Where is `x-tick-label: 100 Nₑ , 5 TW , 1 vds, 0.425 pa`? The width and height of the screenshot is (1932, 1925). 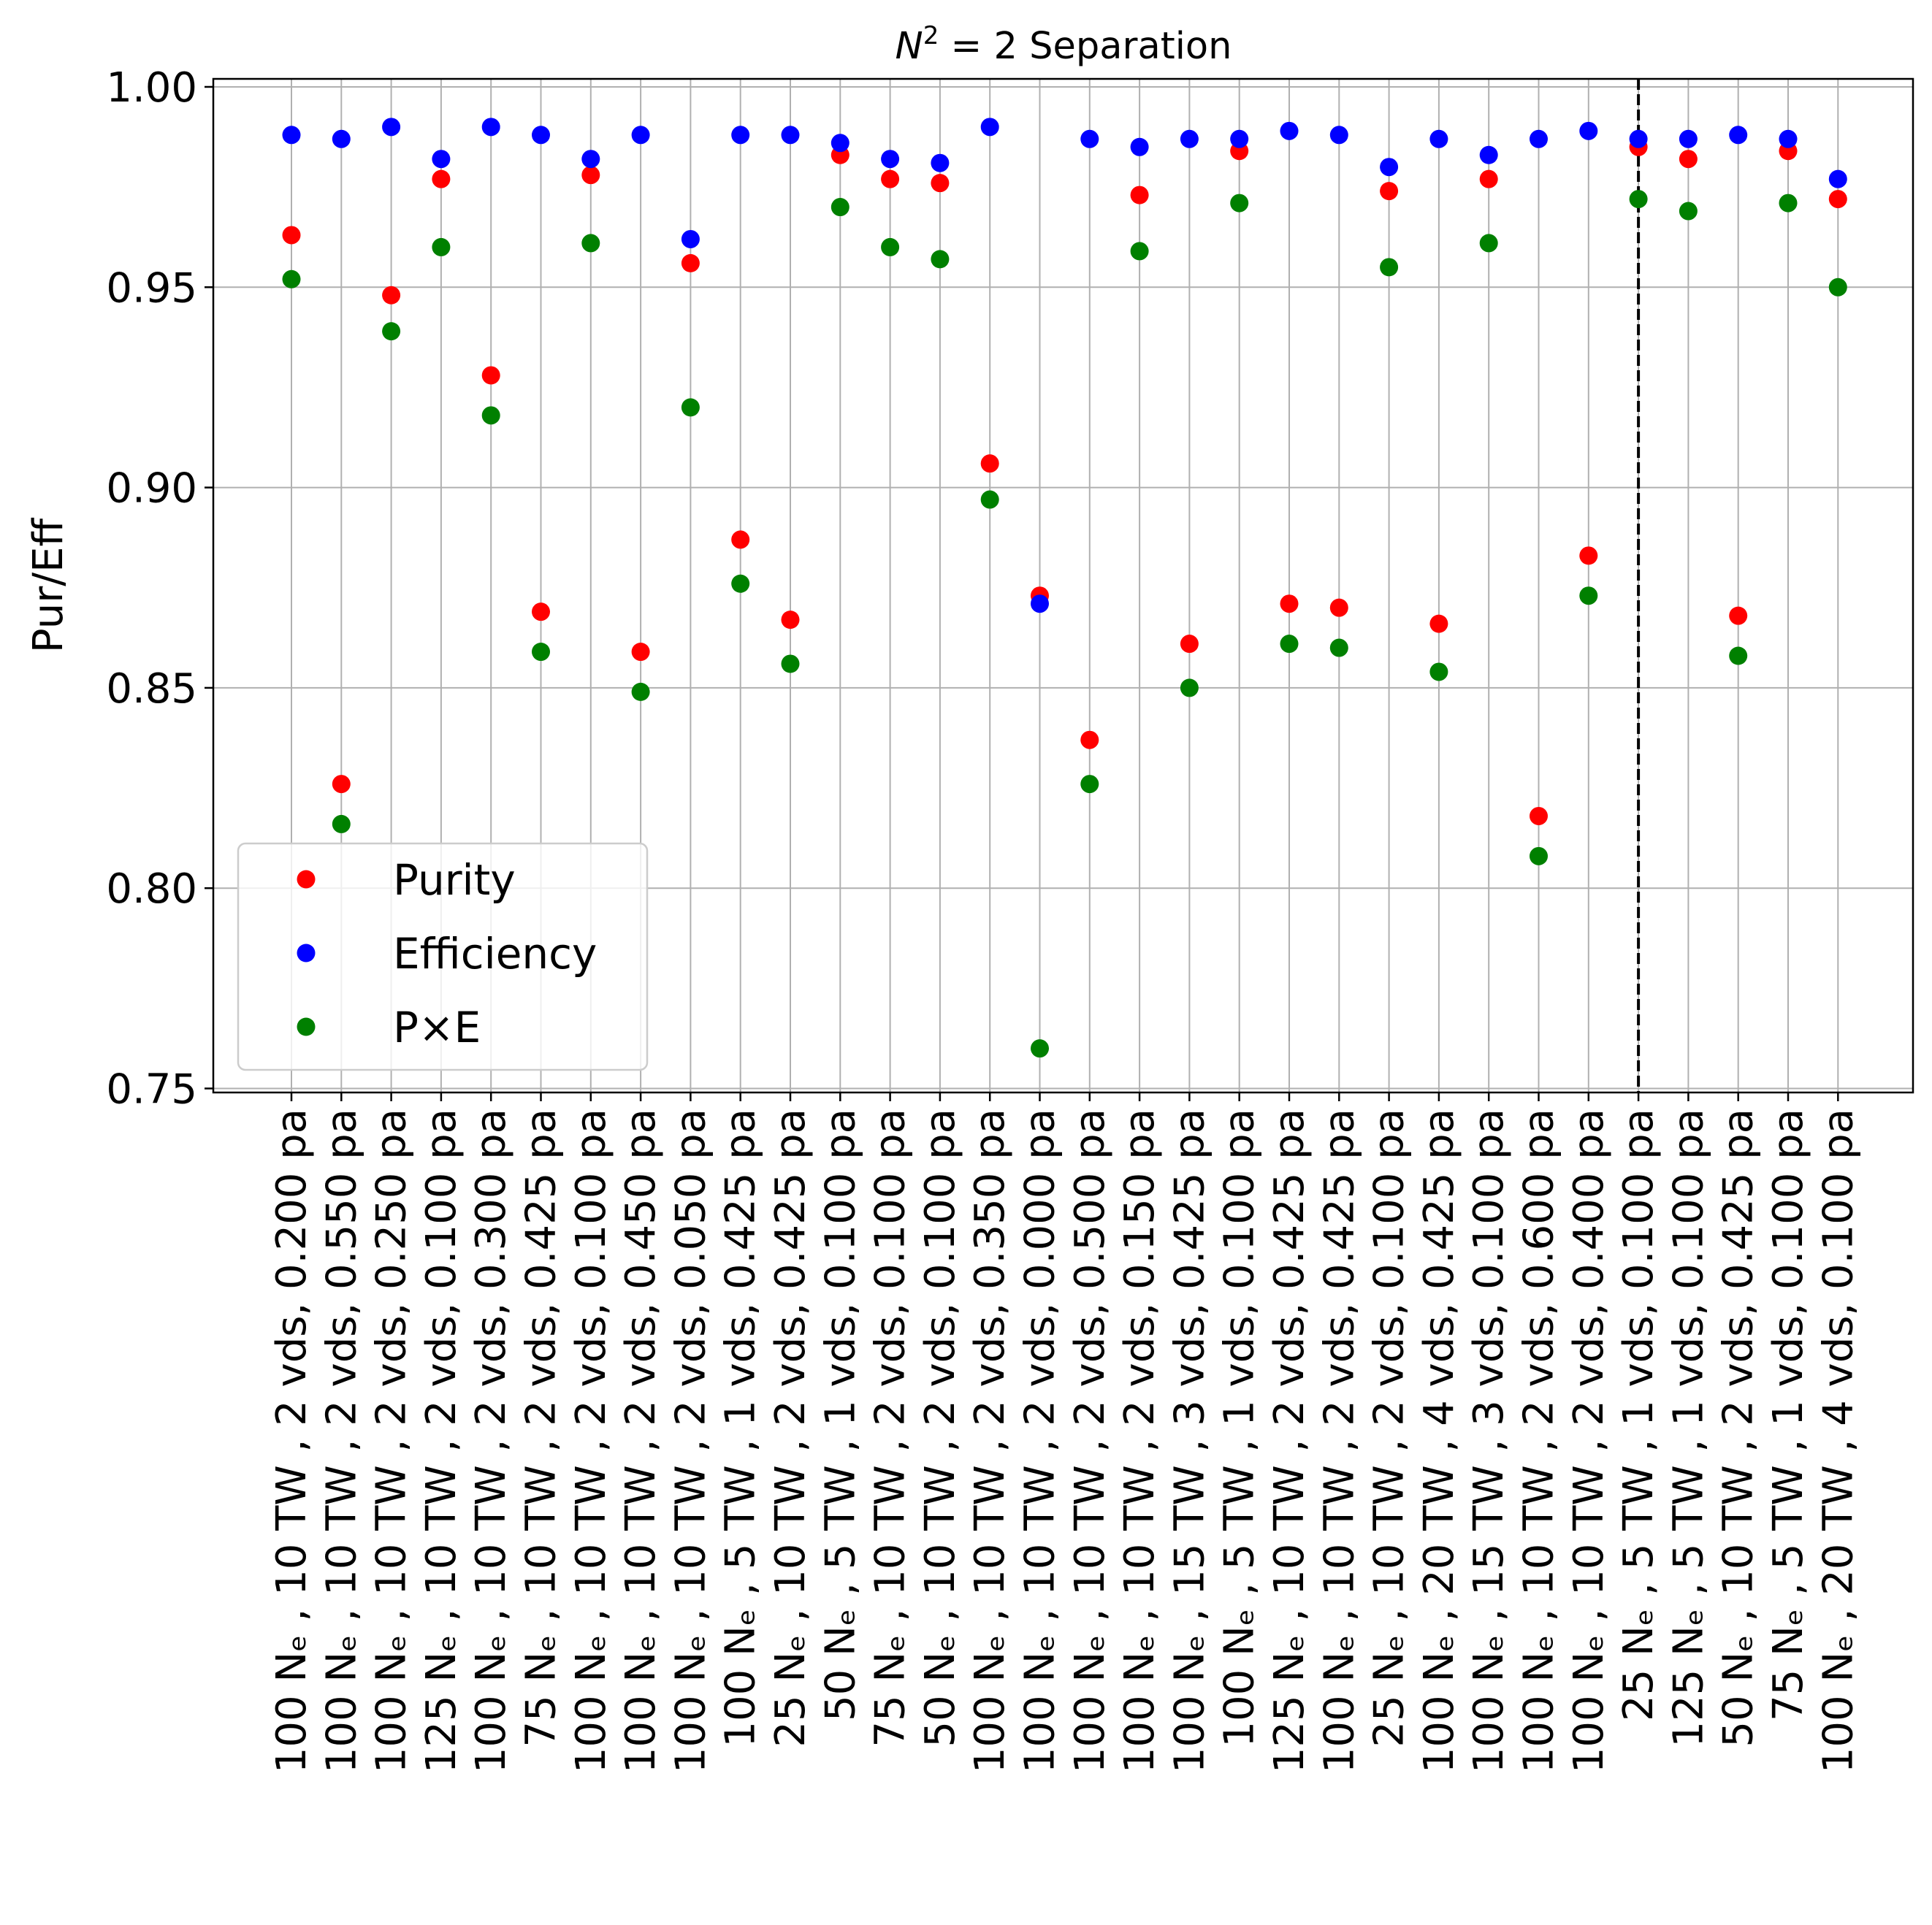
x-tick-label: 100 Nₑ , 5 TW , 1 vds, 0.425 pa is located at coordinates (741, 1428).